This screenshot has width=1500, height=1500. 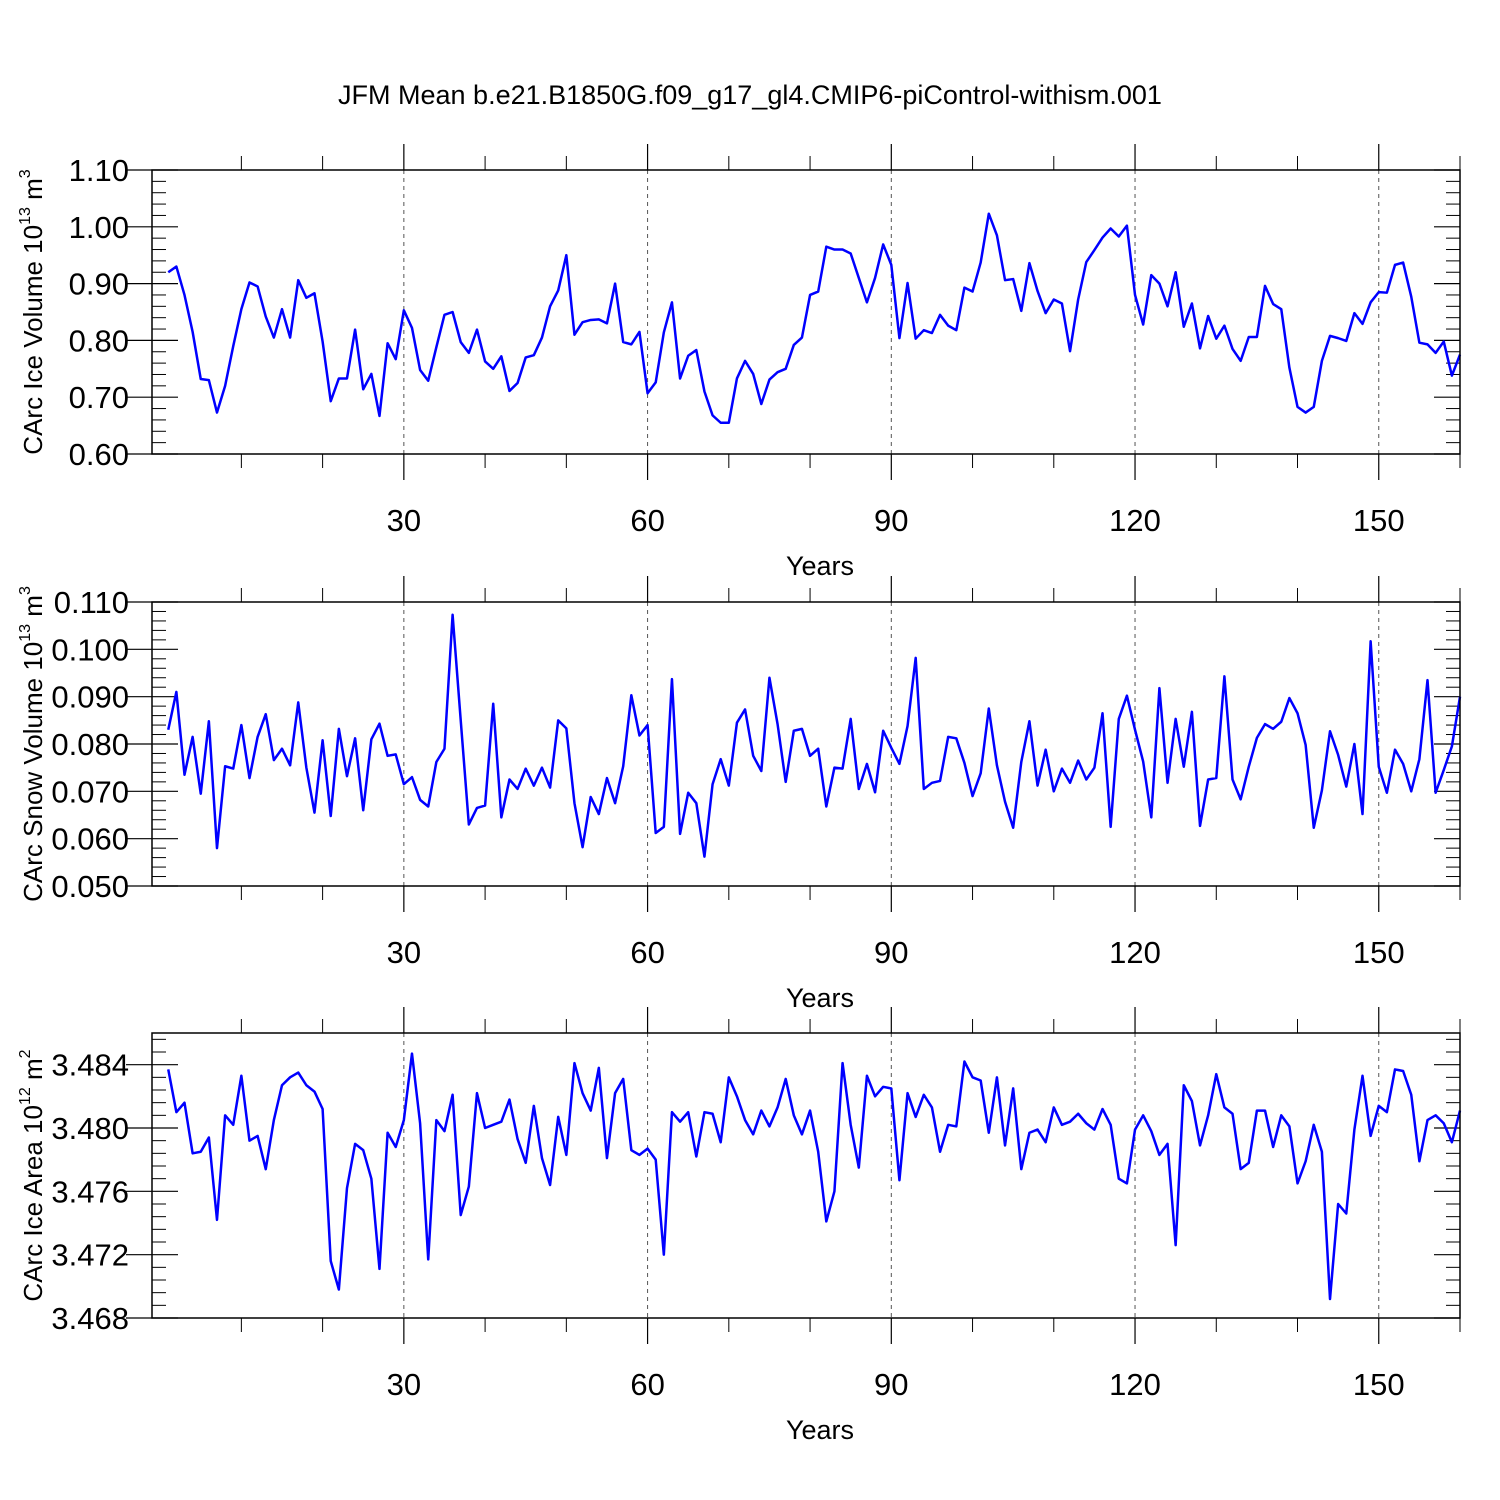 What do you see at coordinates (99, 340) in the screenshot?
I see `y-tick-label: 0.80` at bounding box center [99, 340].